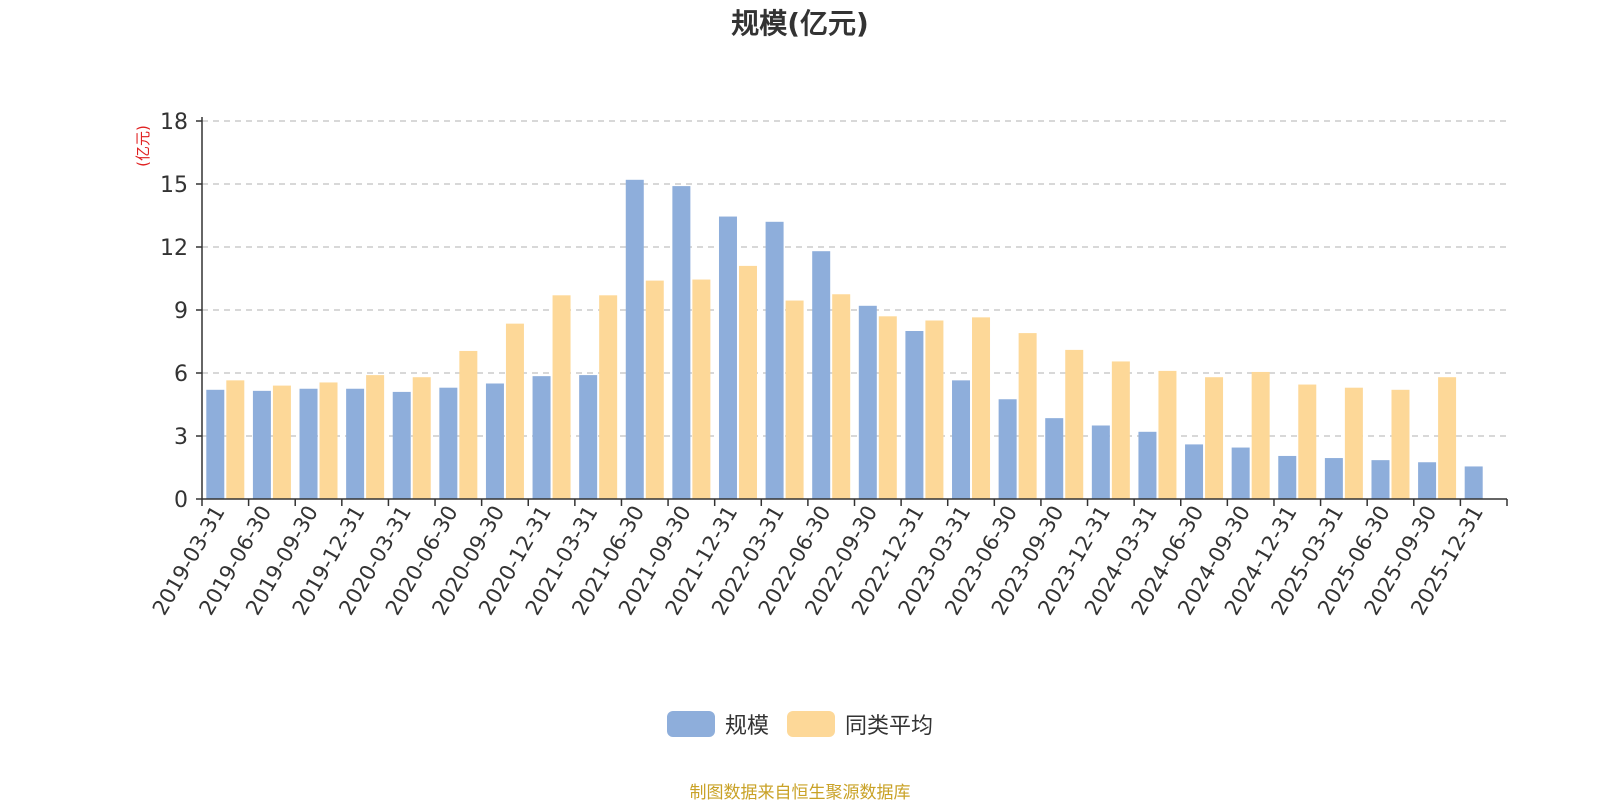 Image resolution: width=1600 pixels, height=803 pixels. What do you see at coordinates (800, 23) in the screenshot?
I see `chart-title: 规模(亿元)` at bounding box center [800, 23].